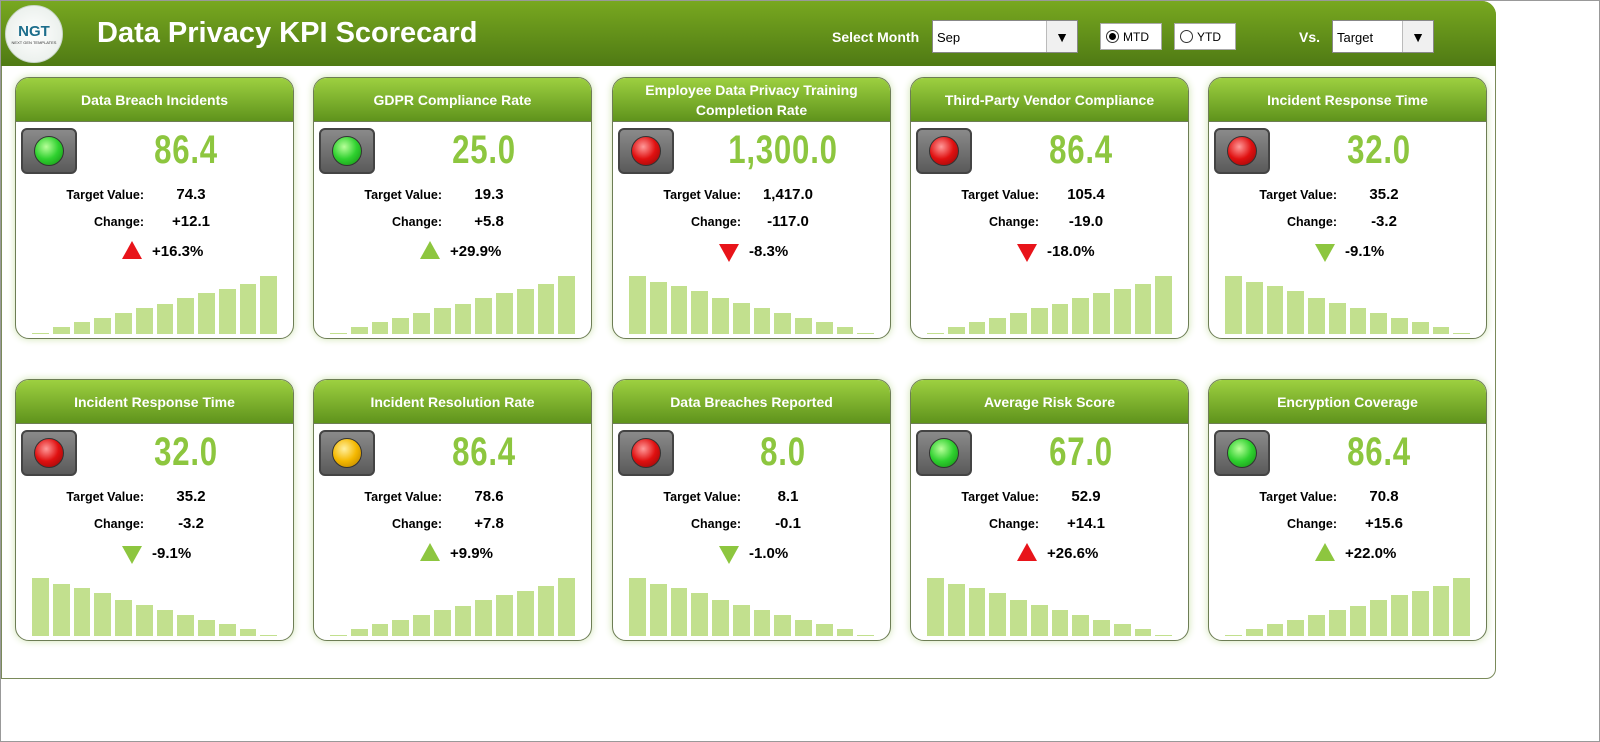 Image resolution: width=1600 pixels, height=742 pixels. I want to click on mtd-radio: MTD, so click(1131, 36).